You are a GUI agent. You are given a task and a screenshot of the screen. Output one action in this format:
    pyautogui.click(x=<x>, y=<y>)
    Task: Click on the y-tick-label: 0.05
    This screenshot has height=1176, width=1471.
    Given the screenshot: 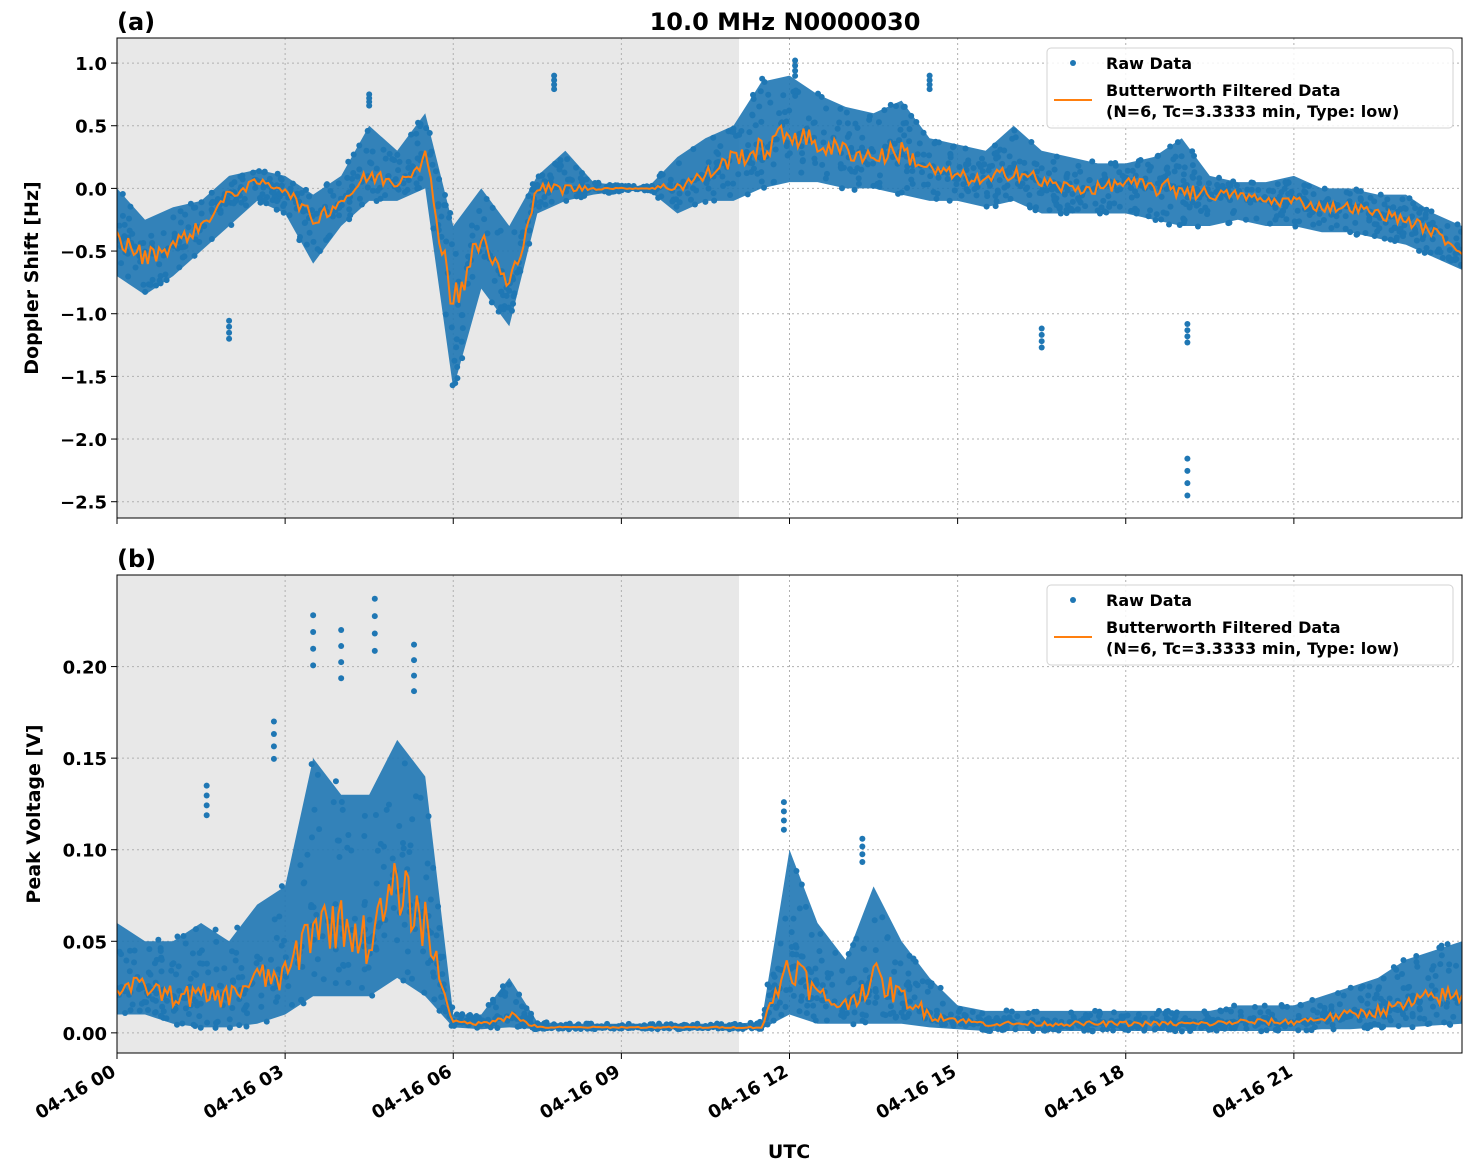 What is the action you would take?
    pyautogui.click(x=85, y=942)
    